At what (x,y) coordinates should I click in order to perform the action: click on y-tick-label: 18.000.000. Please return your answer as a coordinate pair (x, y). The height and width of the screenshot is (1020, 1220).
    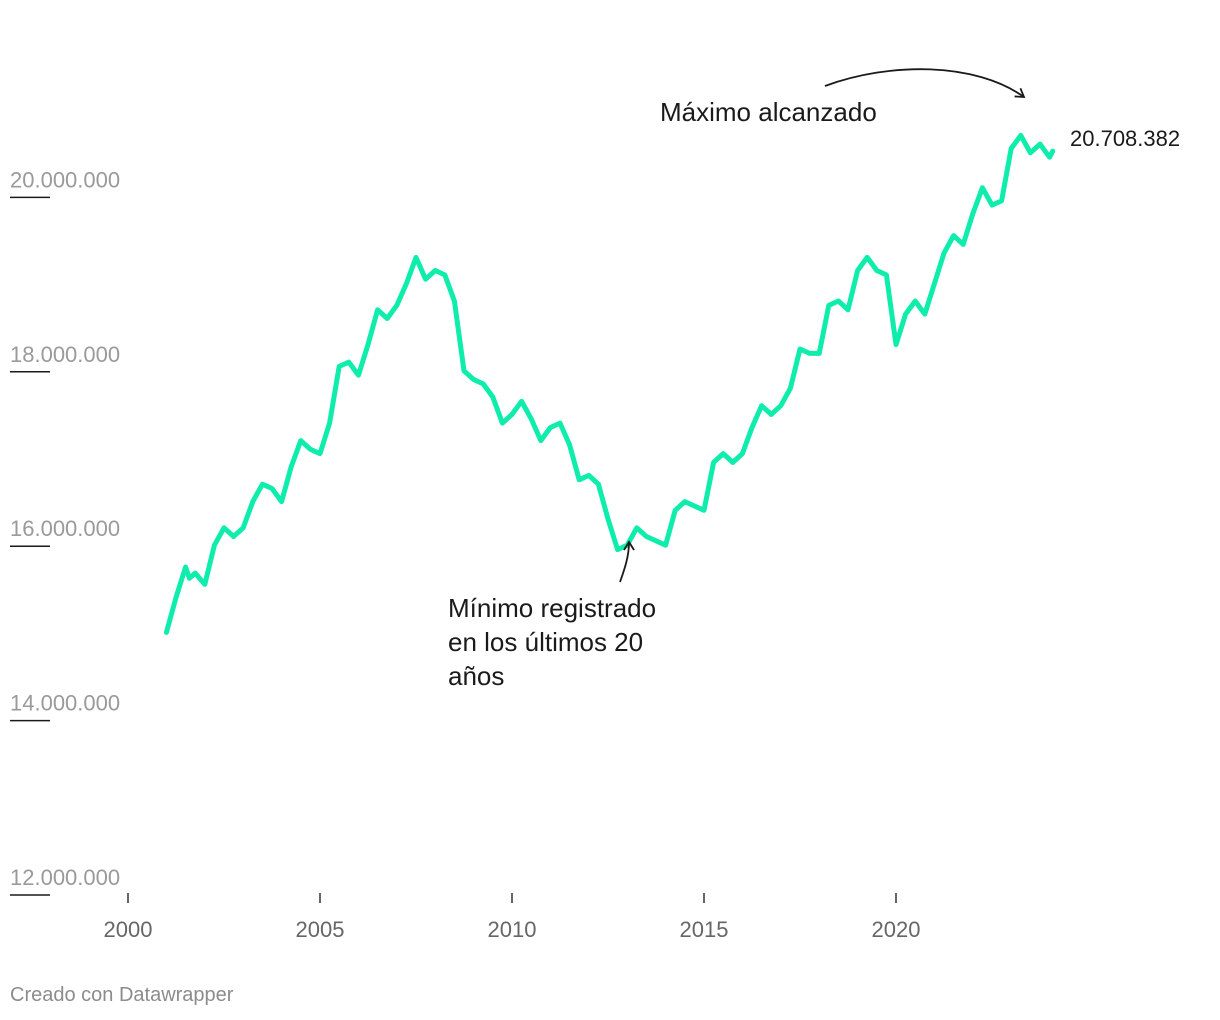
    Looking at the image, I should click on (65, 354).